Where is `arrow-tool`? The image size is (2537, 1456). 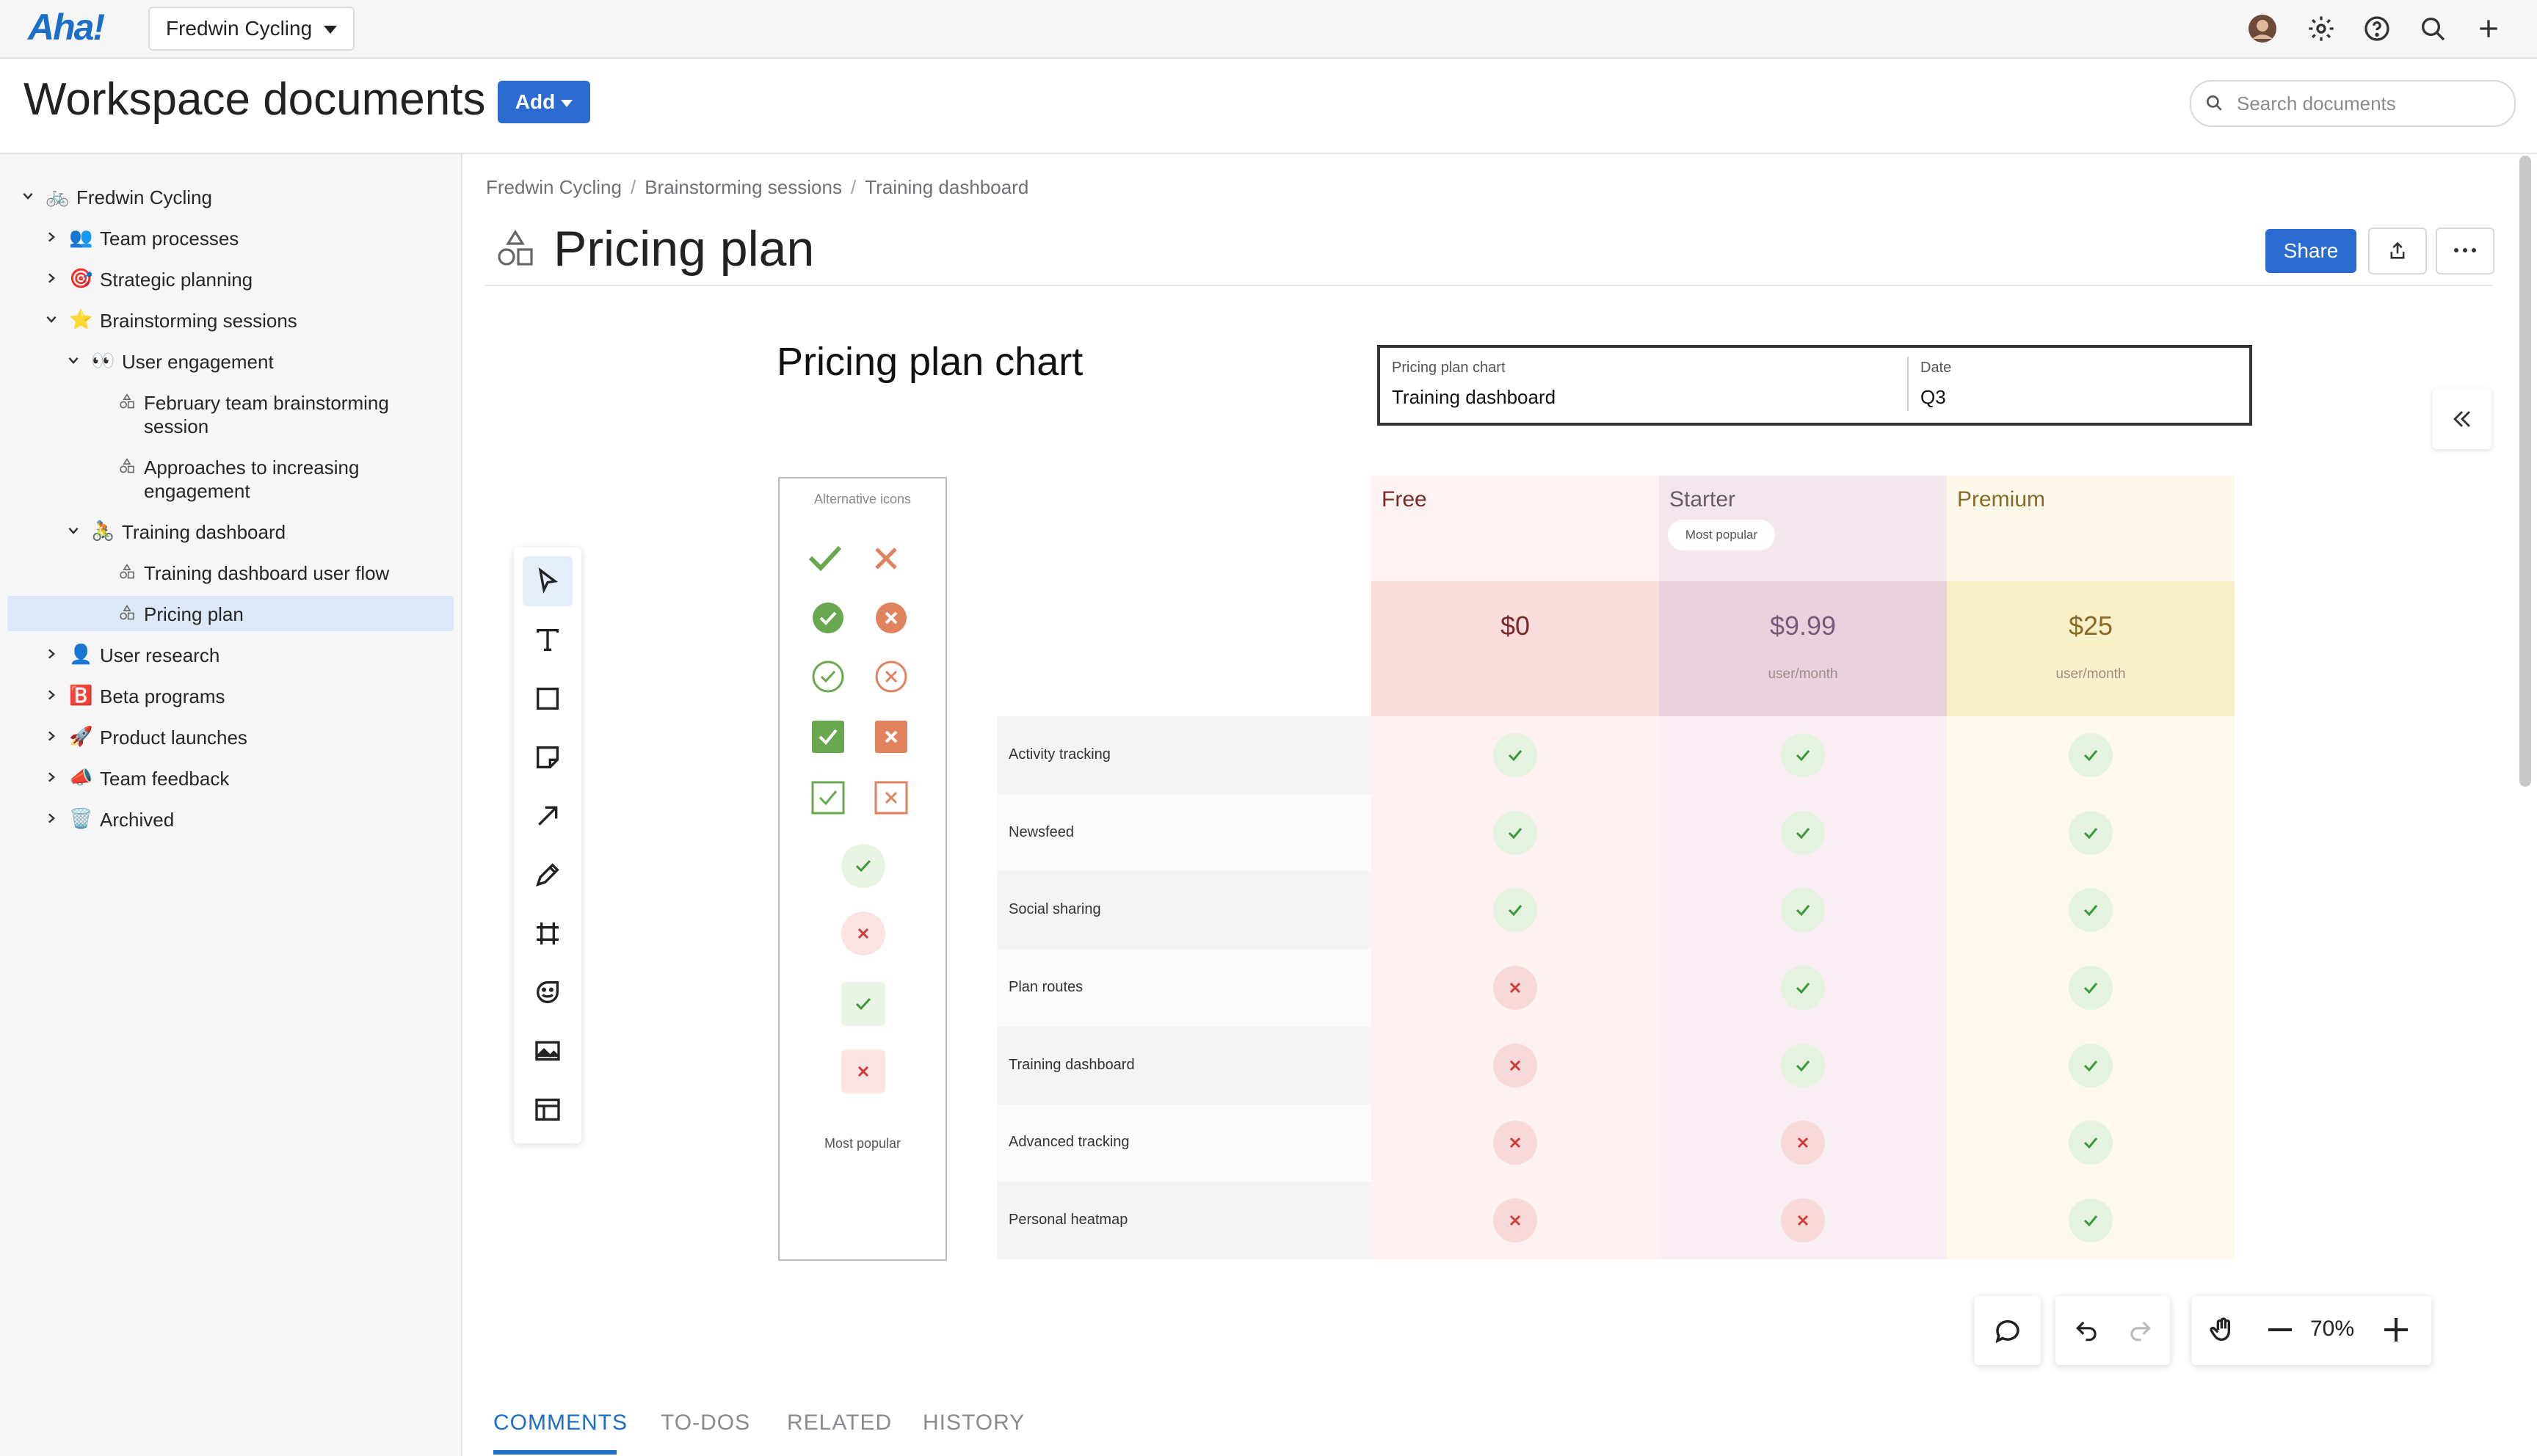 arrow-tool is located at coordinates (548, 816).